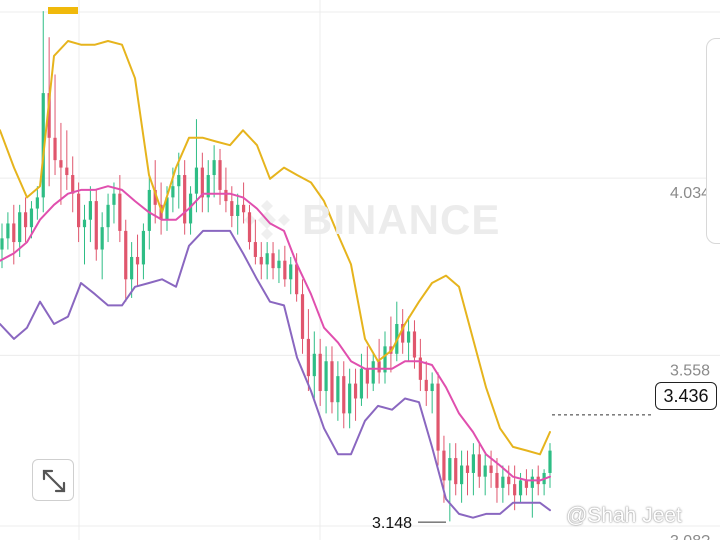 The image size is (720, 540). I want to click on current-price-tag: 3.436, so click(686, 396).